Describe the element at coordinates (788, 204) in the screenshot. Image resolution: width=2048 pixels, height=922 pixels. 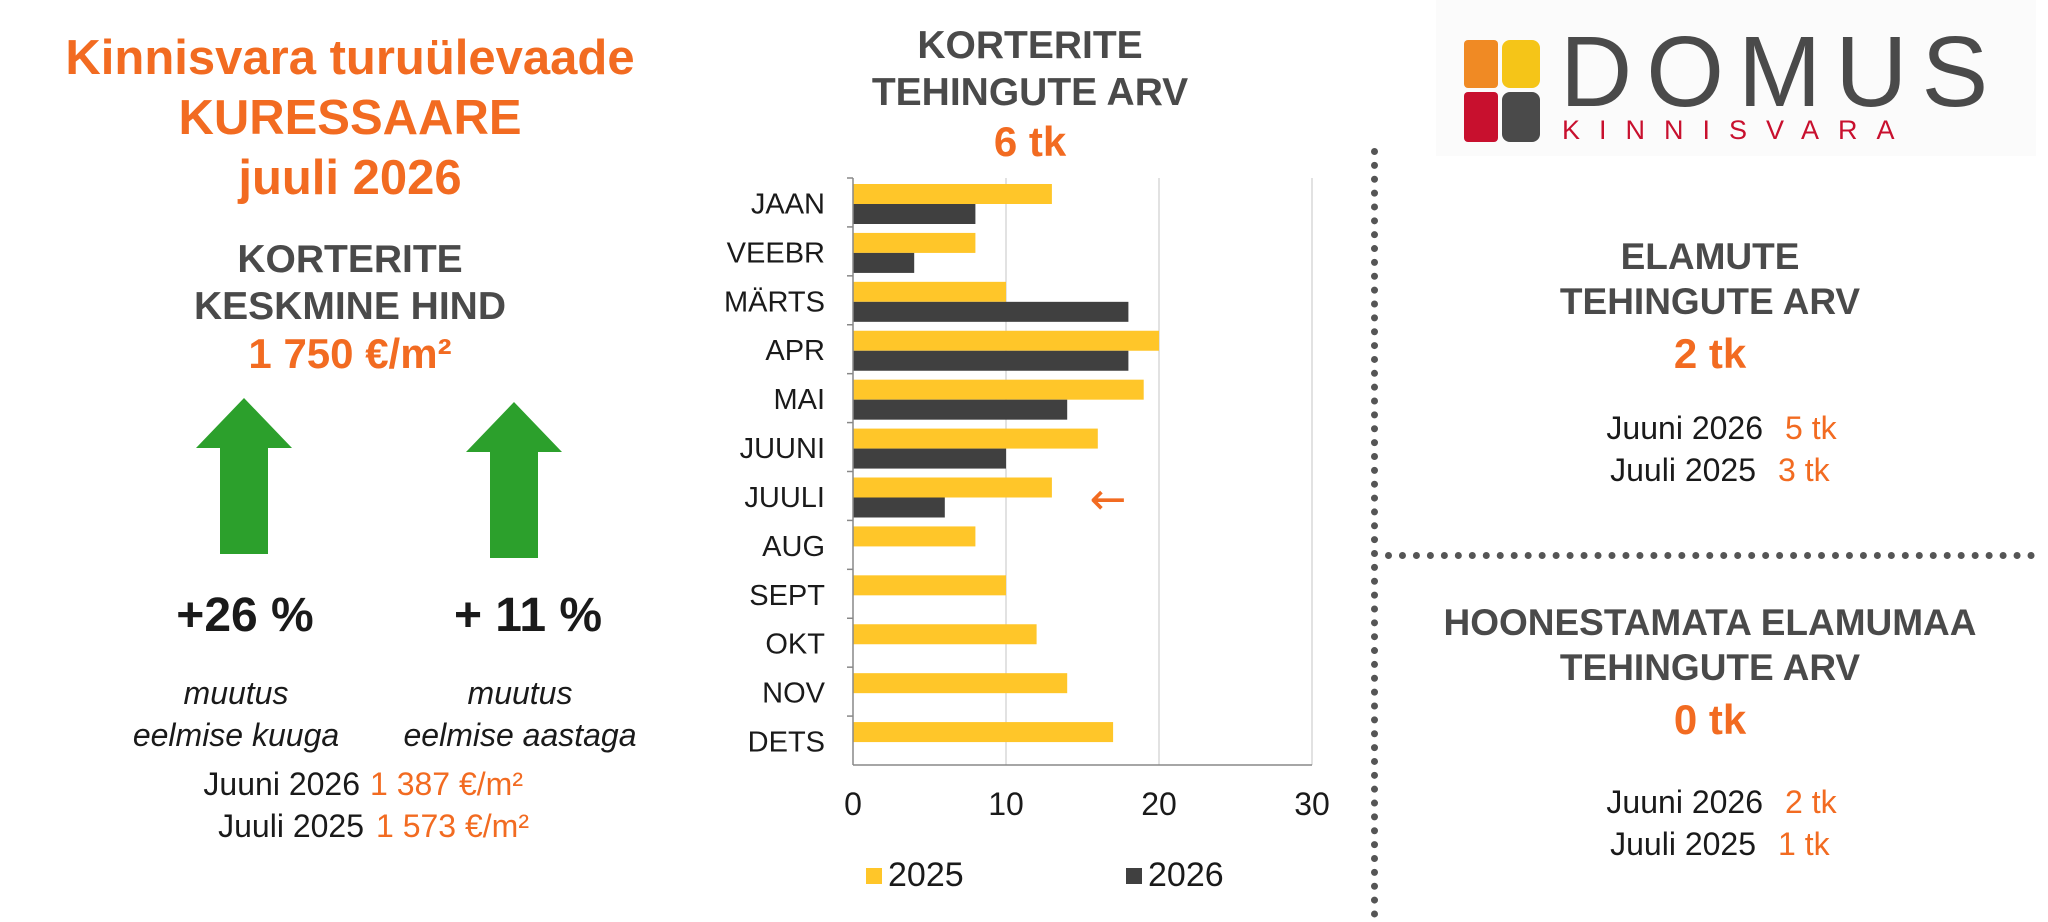
I see `y-tick-label: JAAN` at that location.